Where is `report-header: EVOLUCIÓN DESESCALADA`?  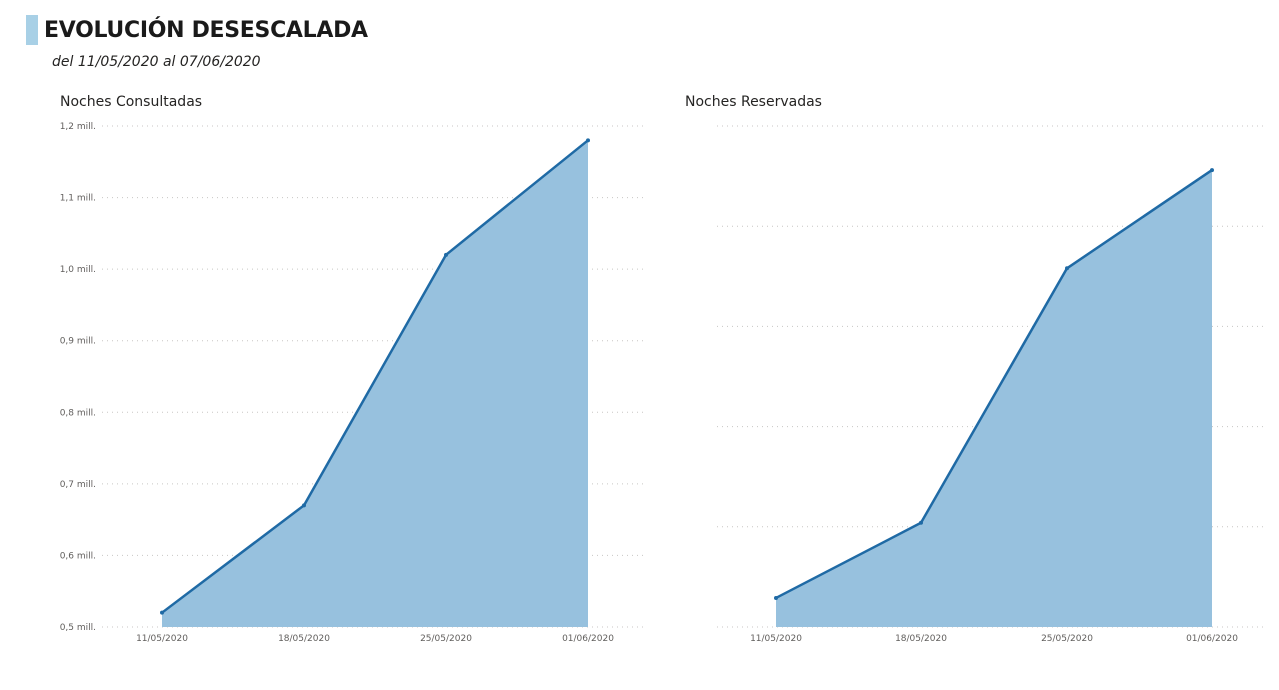 report-header: EVOLUCIÓN DESESCALADA is located at coordinates (197, 30).